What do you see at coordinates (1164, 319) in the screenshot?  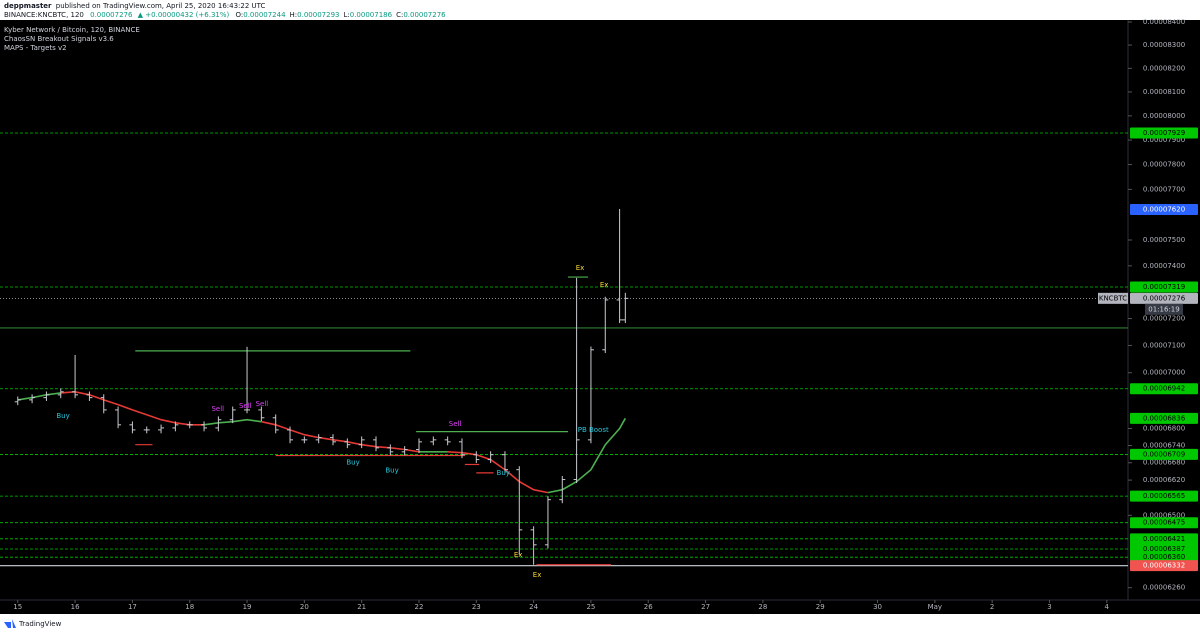 I see `y-tick-label: 0.00007200` at bounding box center [1164, 319].